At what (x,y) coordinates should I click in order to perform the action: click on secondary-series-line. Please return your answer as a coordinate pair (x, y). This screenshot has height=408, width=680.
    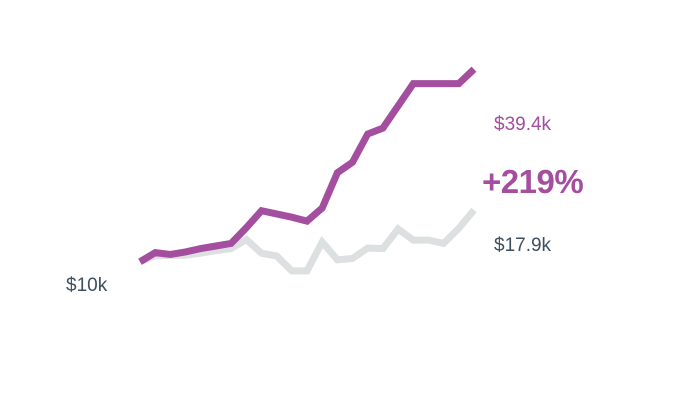
    Looking at the image, I should click on (307, 241).